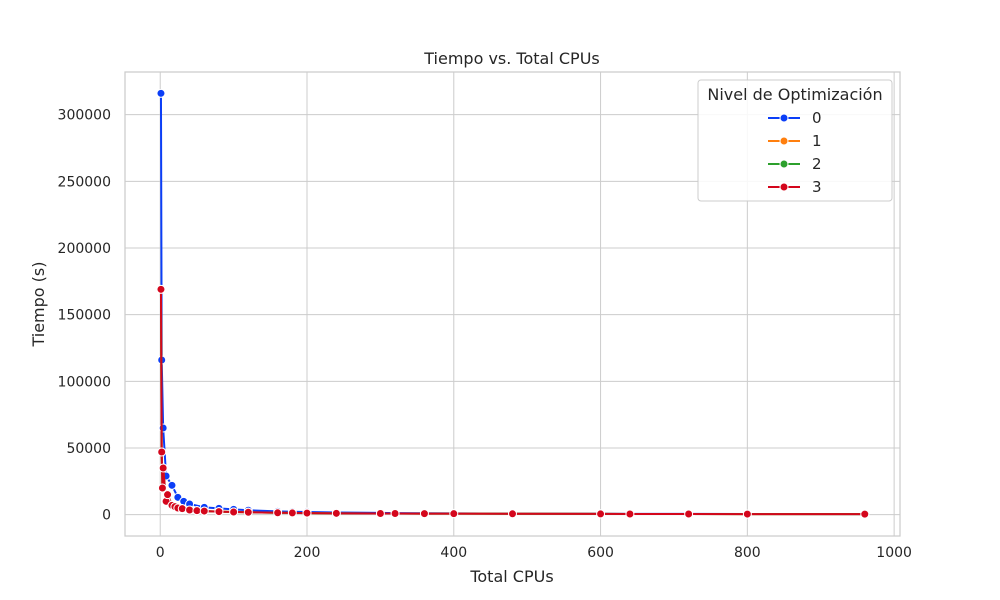  I want to click on legend-title: Nivel de Optimización, so click(794, 94).